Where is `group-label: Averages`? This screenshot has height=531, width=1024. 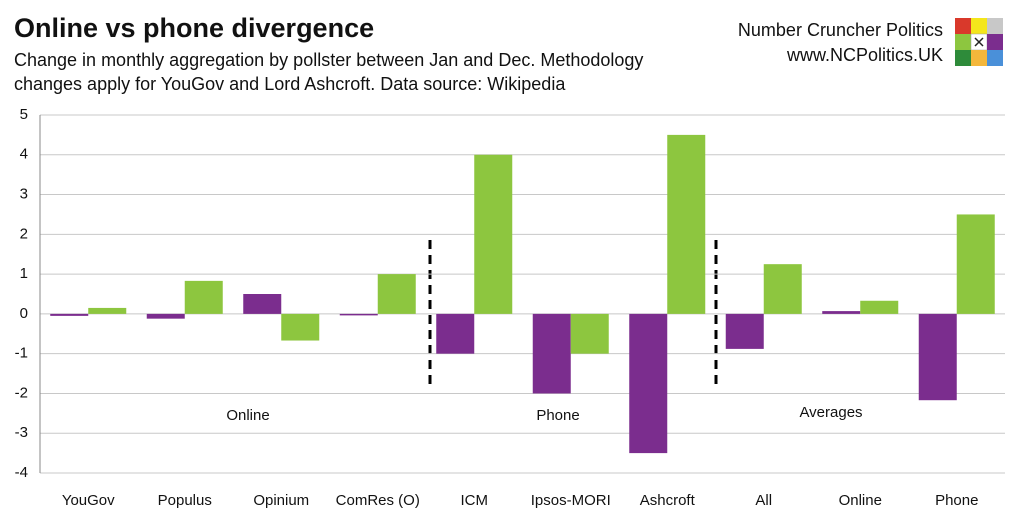
group-label: Averages is located at coordinates (830, 412).